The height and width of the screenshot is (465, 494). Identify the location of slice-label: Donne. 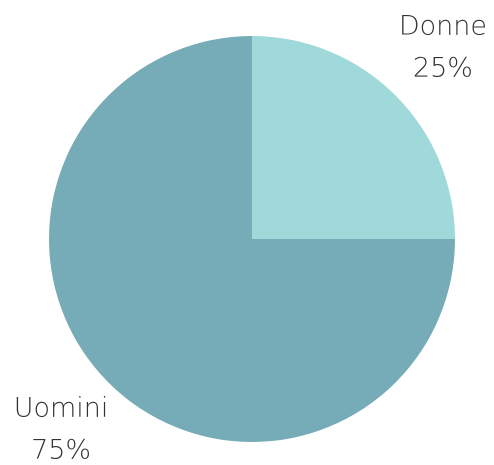
(443, 26).